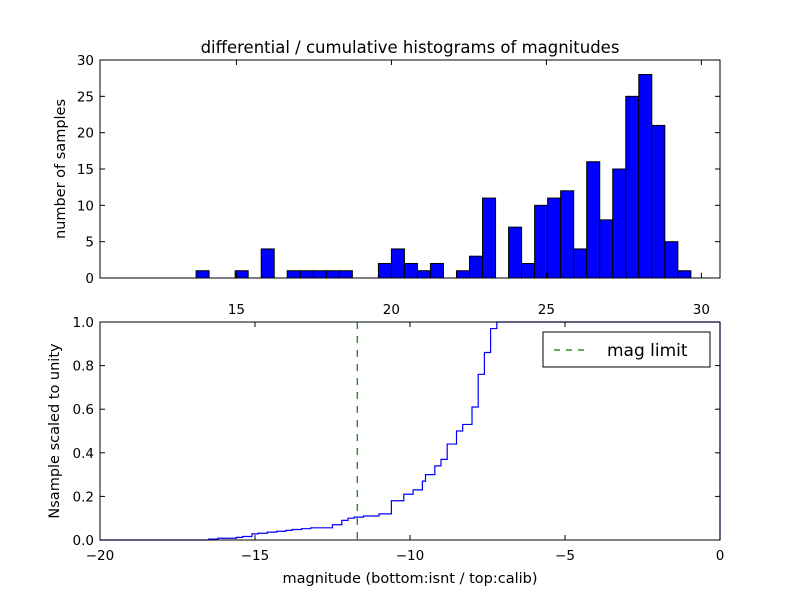 The image size is (800, 604). What do you see at coordinates (85, 61) in the screenshot?
I see `y-tick-label: 30` at bounding box center [85, 61].